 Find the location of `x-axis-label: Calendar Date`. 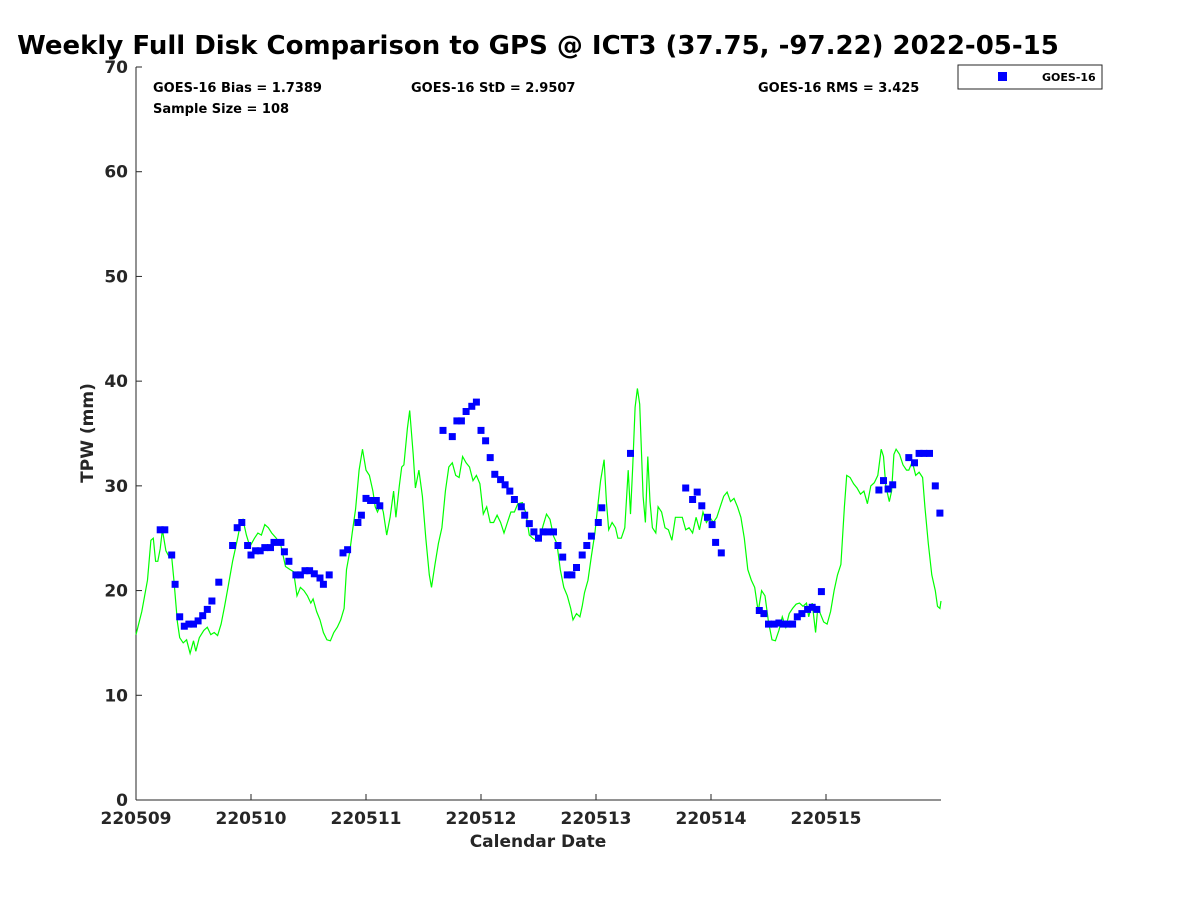

x-axis-label: Calendar Date is located at coordinates (538, 842).